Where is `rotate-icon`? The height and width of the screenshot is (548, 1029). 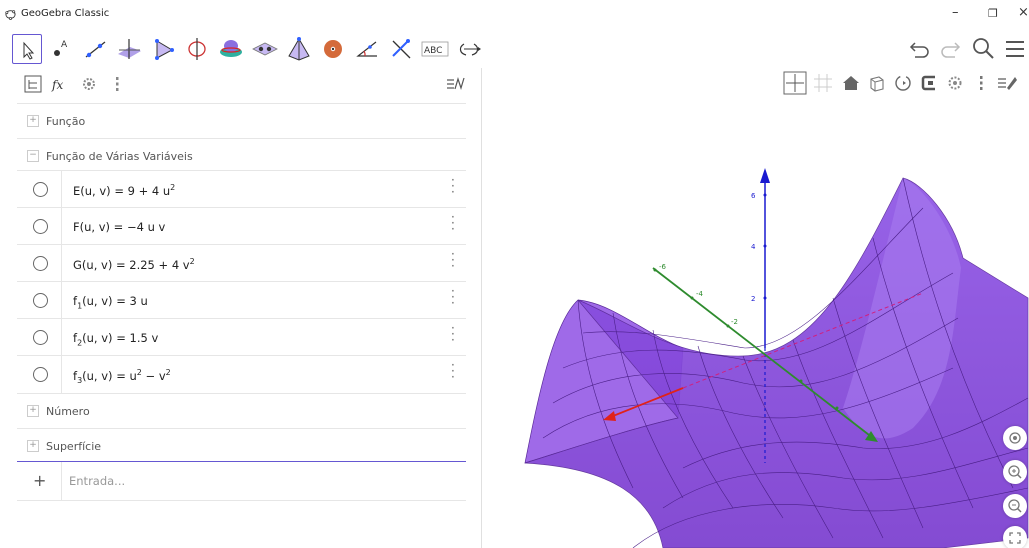 rotate-icon is located at coordinates (903, 83).